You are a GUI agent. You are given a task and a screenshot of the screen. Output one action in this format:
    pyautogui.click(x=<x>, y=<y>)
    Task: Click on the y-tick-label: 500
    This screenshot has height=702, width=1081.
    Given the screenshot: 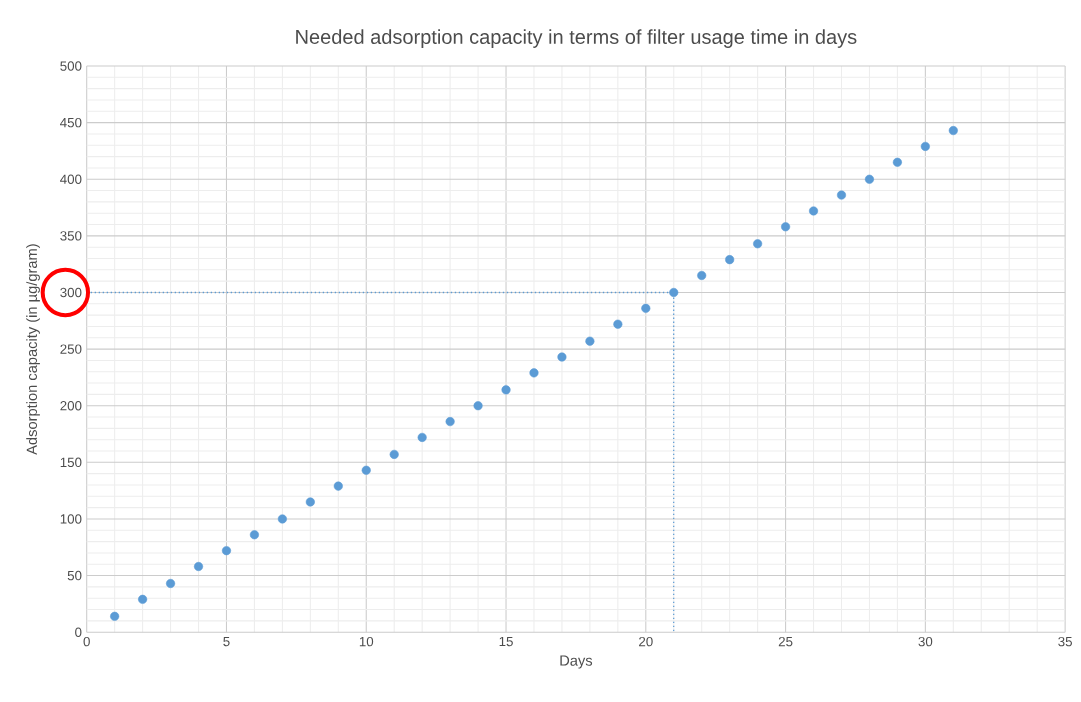 What is the action you would take?
    pyautogui.click(x=71, y=66)
    